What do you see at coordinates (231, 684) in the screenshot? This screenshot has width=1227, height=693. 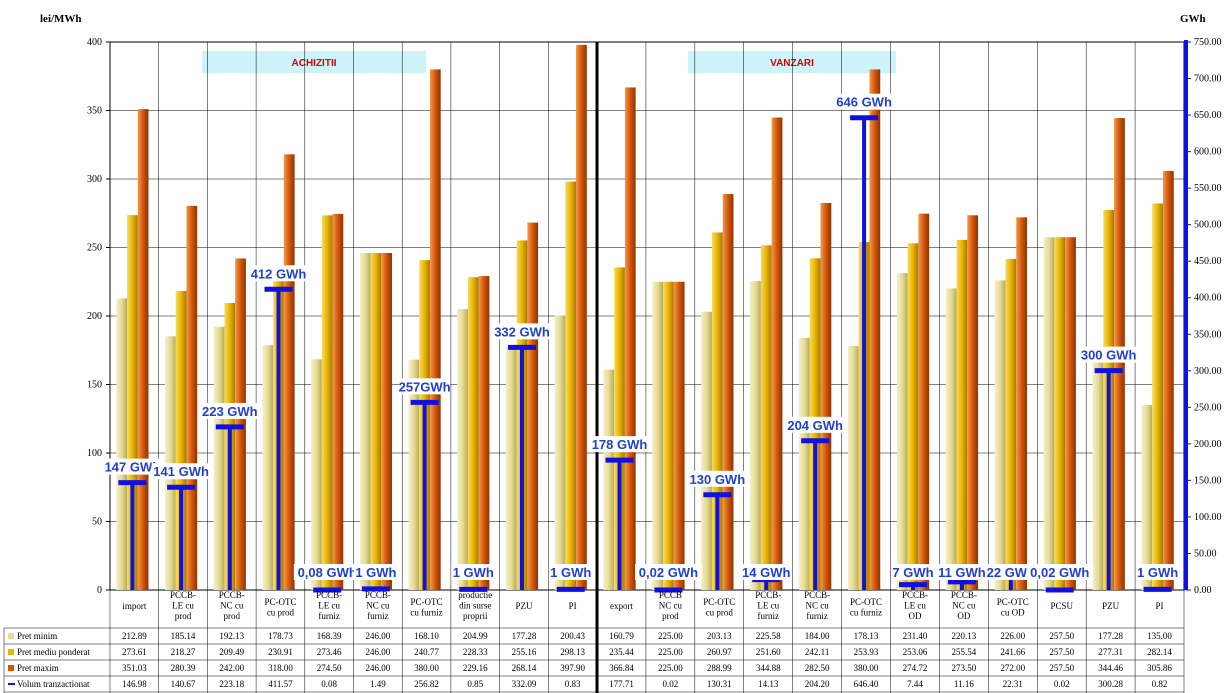 I see `table-cell: 223.18` at bounding box center [231, 684].